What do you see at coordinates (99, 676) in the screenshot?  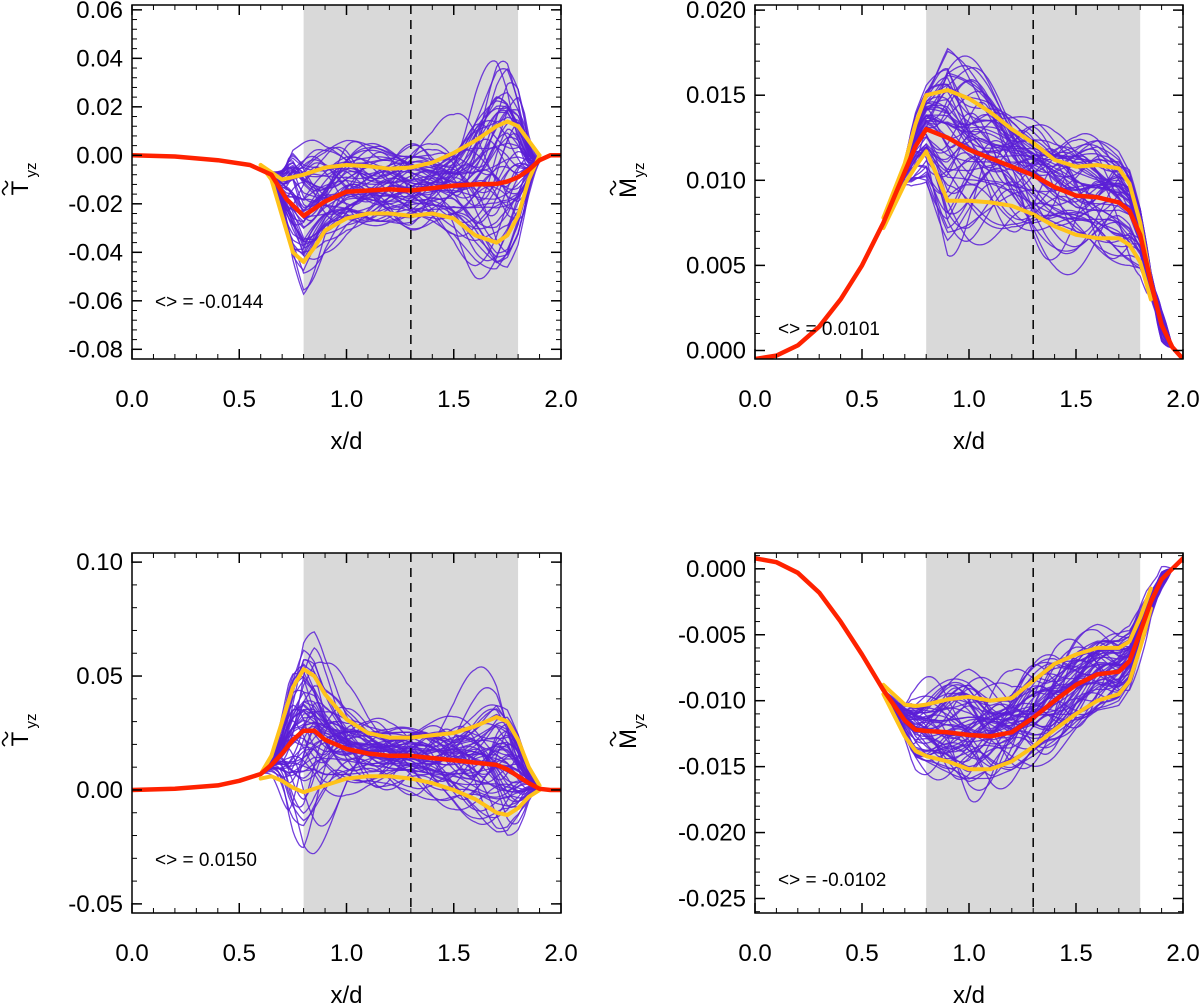 I see `y-tick-label: 0.05` at bounding box center [99, 676].